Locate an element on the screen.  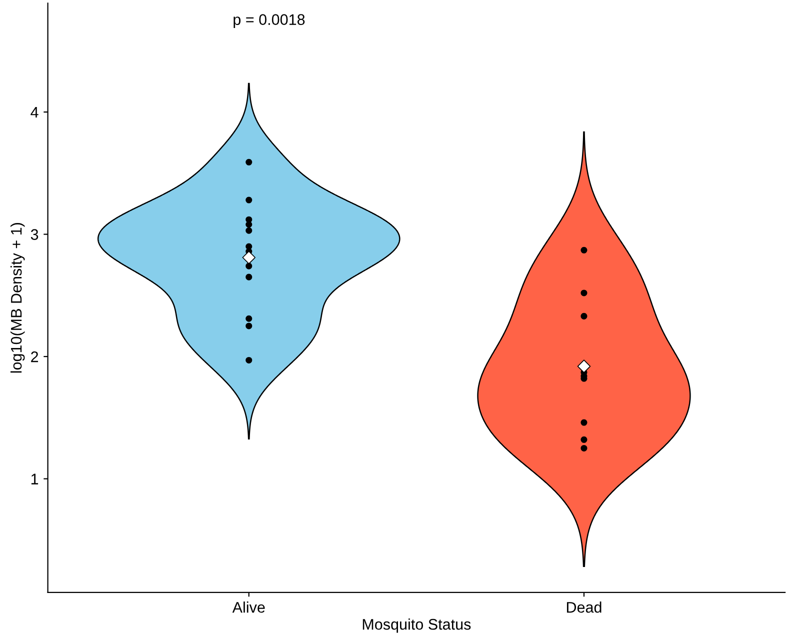
y-tick-label: 3 is located at coordinates (34, 234).